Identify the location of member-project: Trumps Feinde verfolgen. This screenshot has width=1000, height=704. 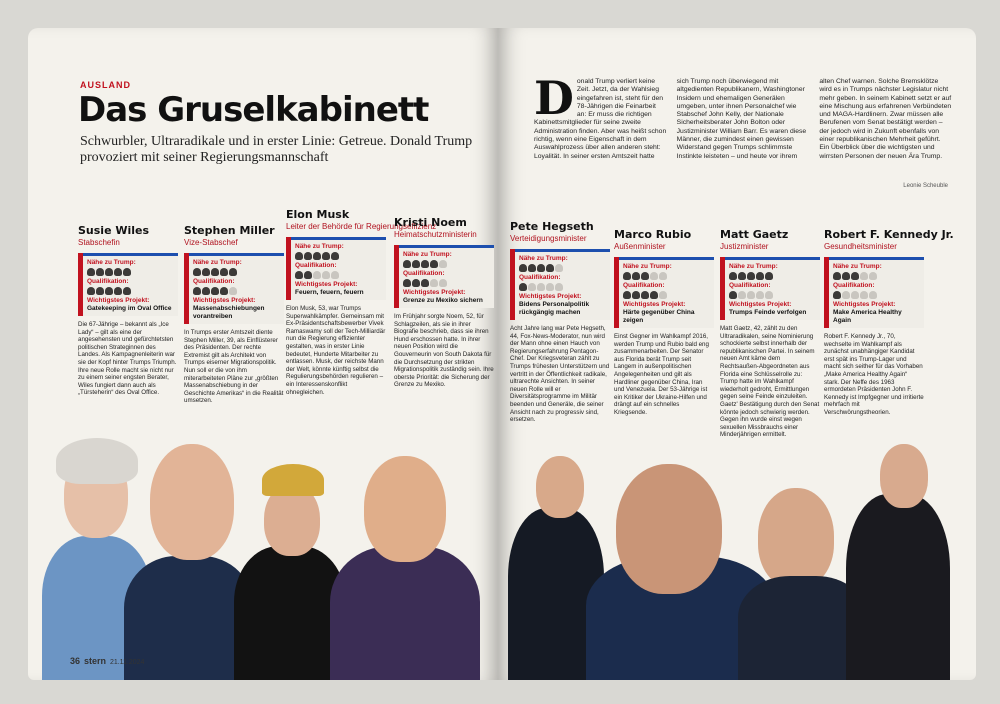
(768, 312).